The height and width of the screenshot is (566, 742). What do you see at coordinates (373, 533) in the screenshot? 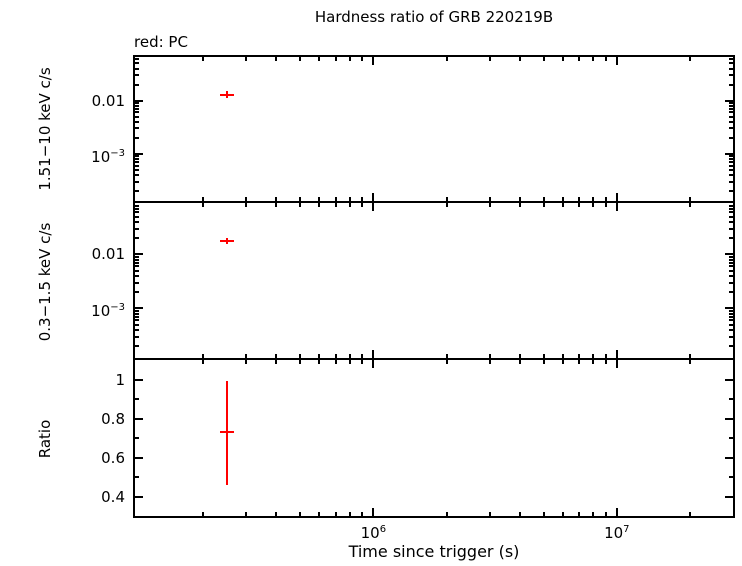
I see `x-tick-label: 106` at bounding box center [373, 533].